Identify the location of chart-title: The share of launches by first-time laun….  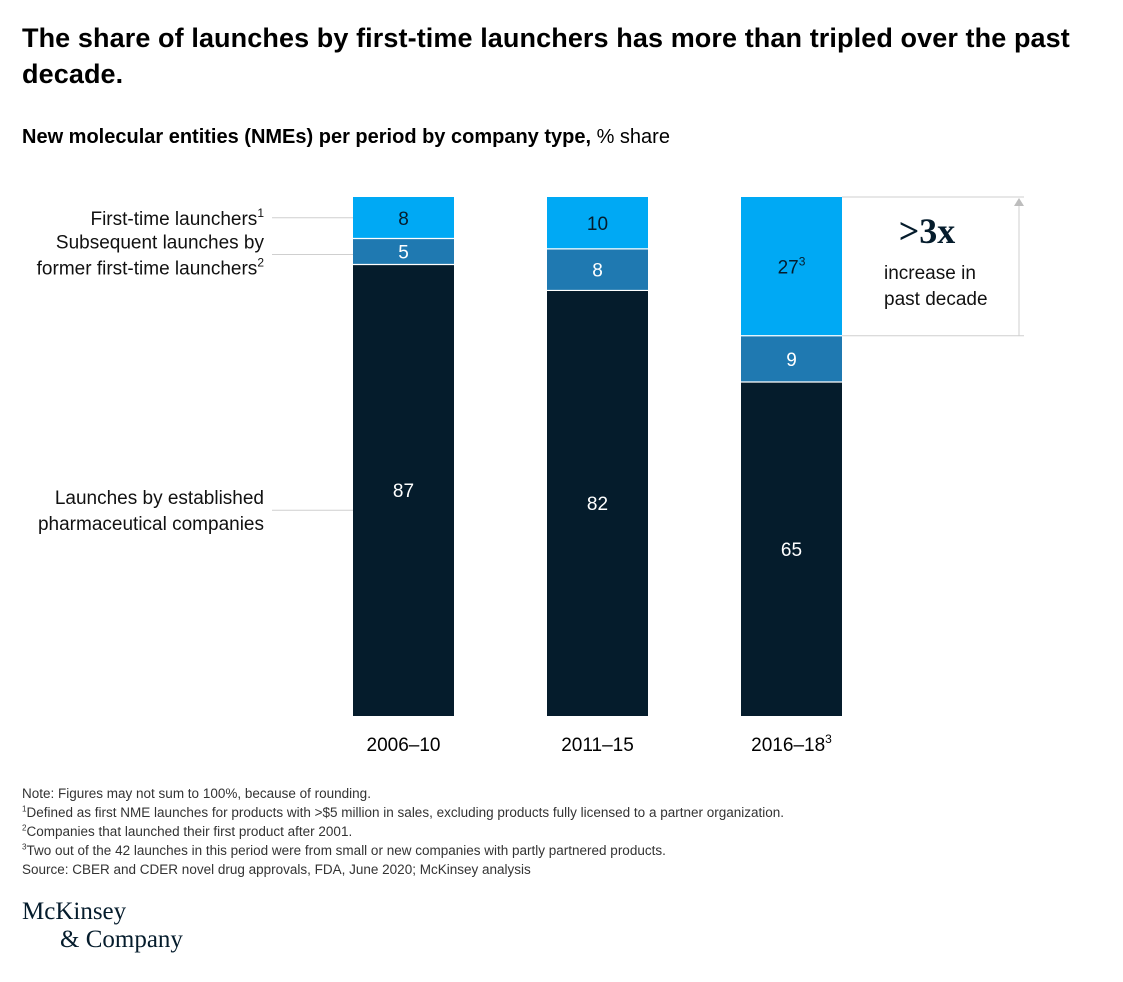
(546, 56).